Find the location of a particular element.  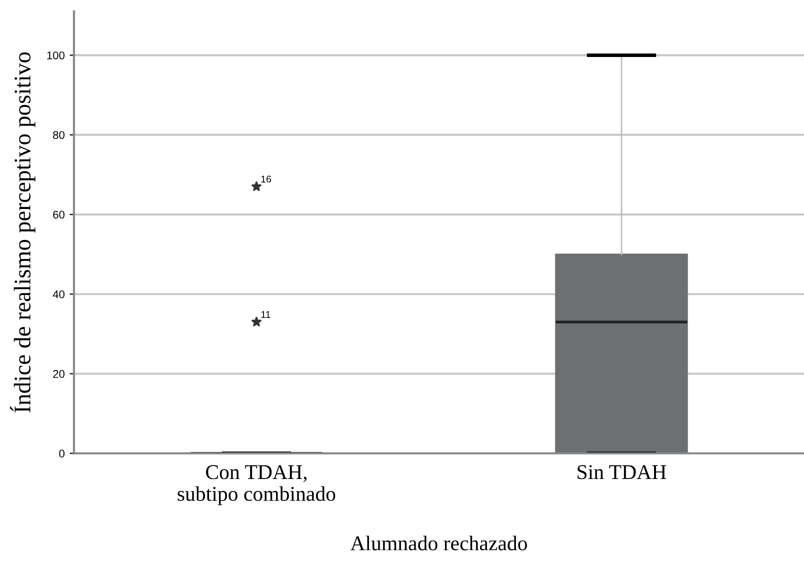

y-tick-label: 100 is located at coordinates (56, 55).